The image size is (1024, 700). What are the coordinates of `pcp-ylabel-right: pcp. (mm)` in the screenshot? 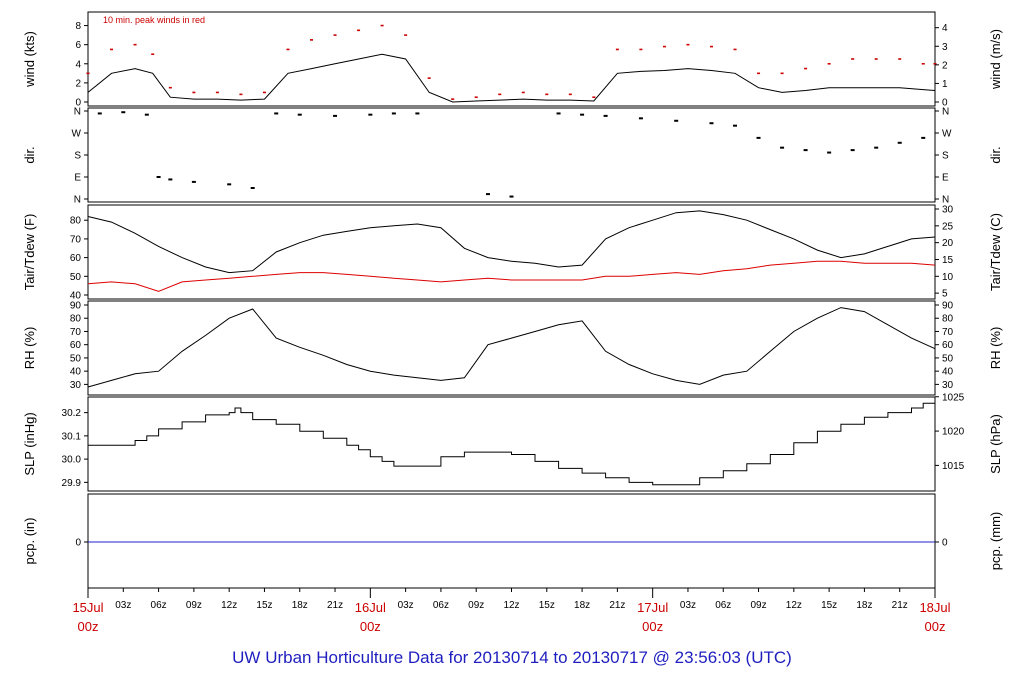 It's located at (995, 541).